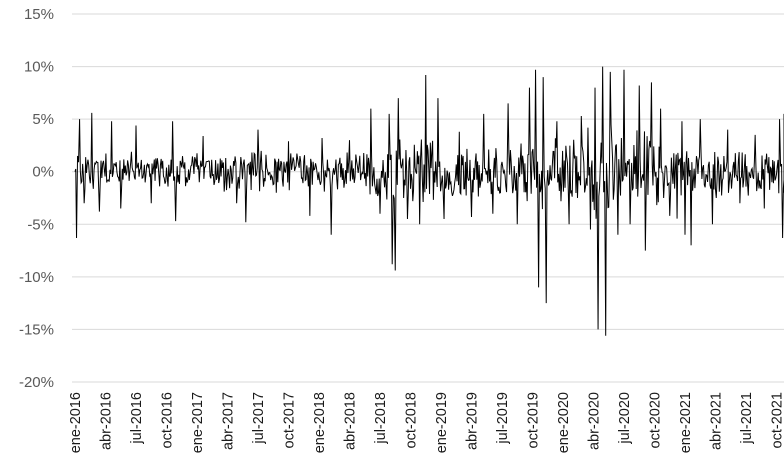 This screenshot has height=475, width=784. What do you see at coordinates (43, 119) in the screenshot?
I see `y-tick-label: 5%` at bounding box center [43, 119].